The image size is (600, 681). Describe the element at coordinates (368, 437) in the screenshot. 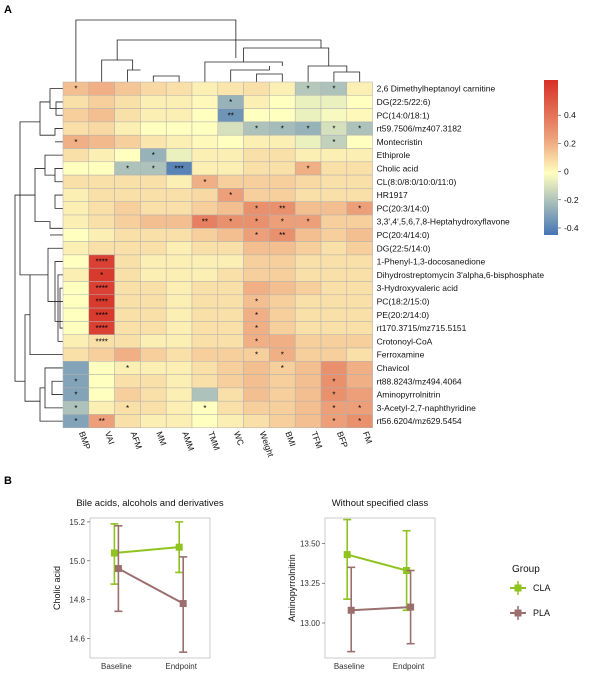

I see `column-label: FM` at that location.